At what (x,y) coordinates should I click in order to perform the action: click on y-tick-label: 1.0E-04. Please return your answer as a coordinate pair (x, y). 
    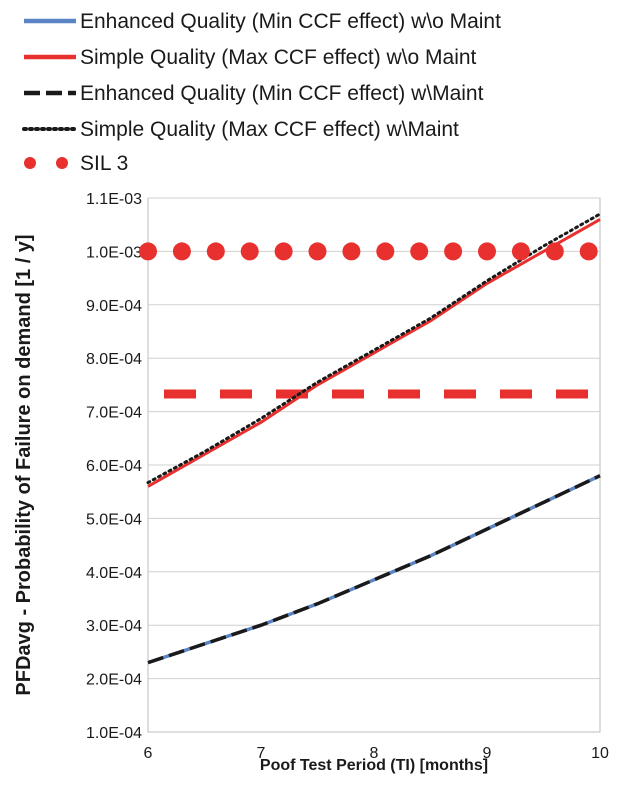
    Looking at the image, I should click on (114, 733).